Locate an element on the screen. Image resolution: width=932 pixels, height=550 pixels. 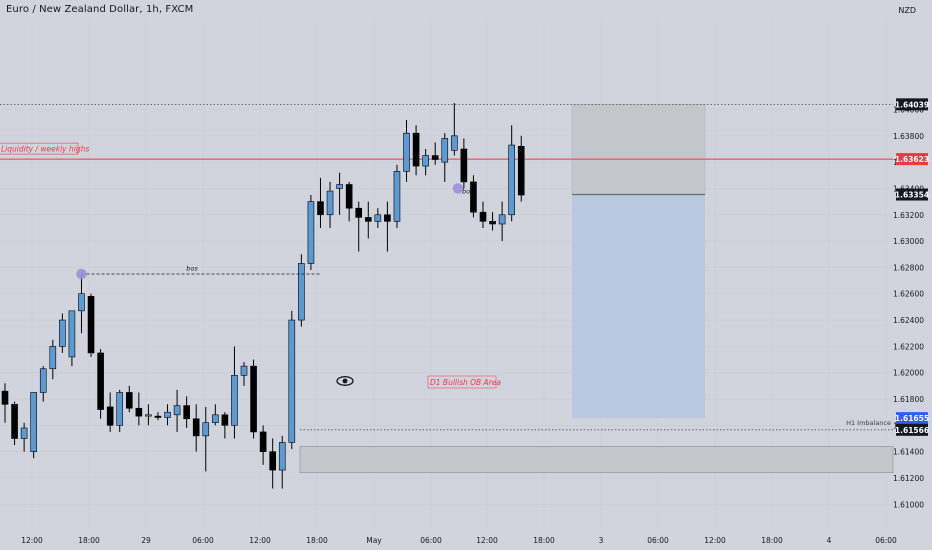
target-zone is located at coordinates (638, 149).